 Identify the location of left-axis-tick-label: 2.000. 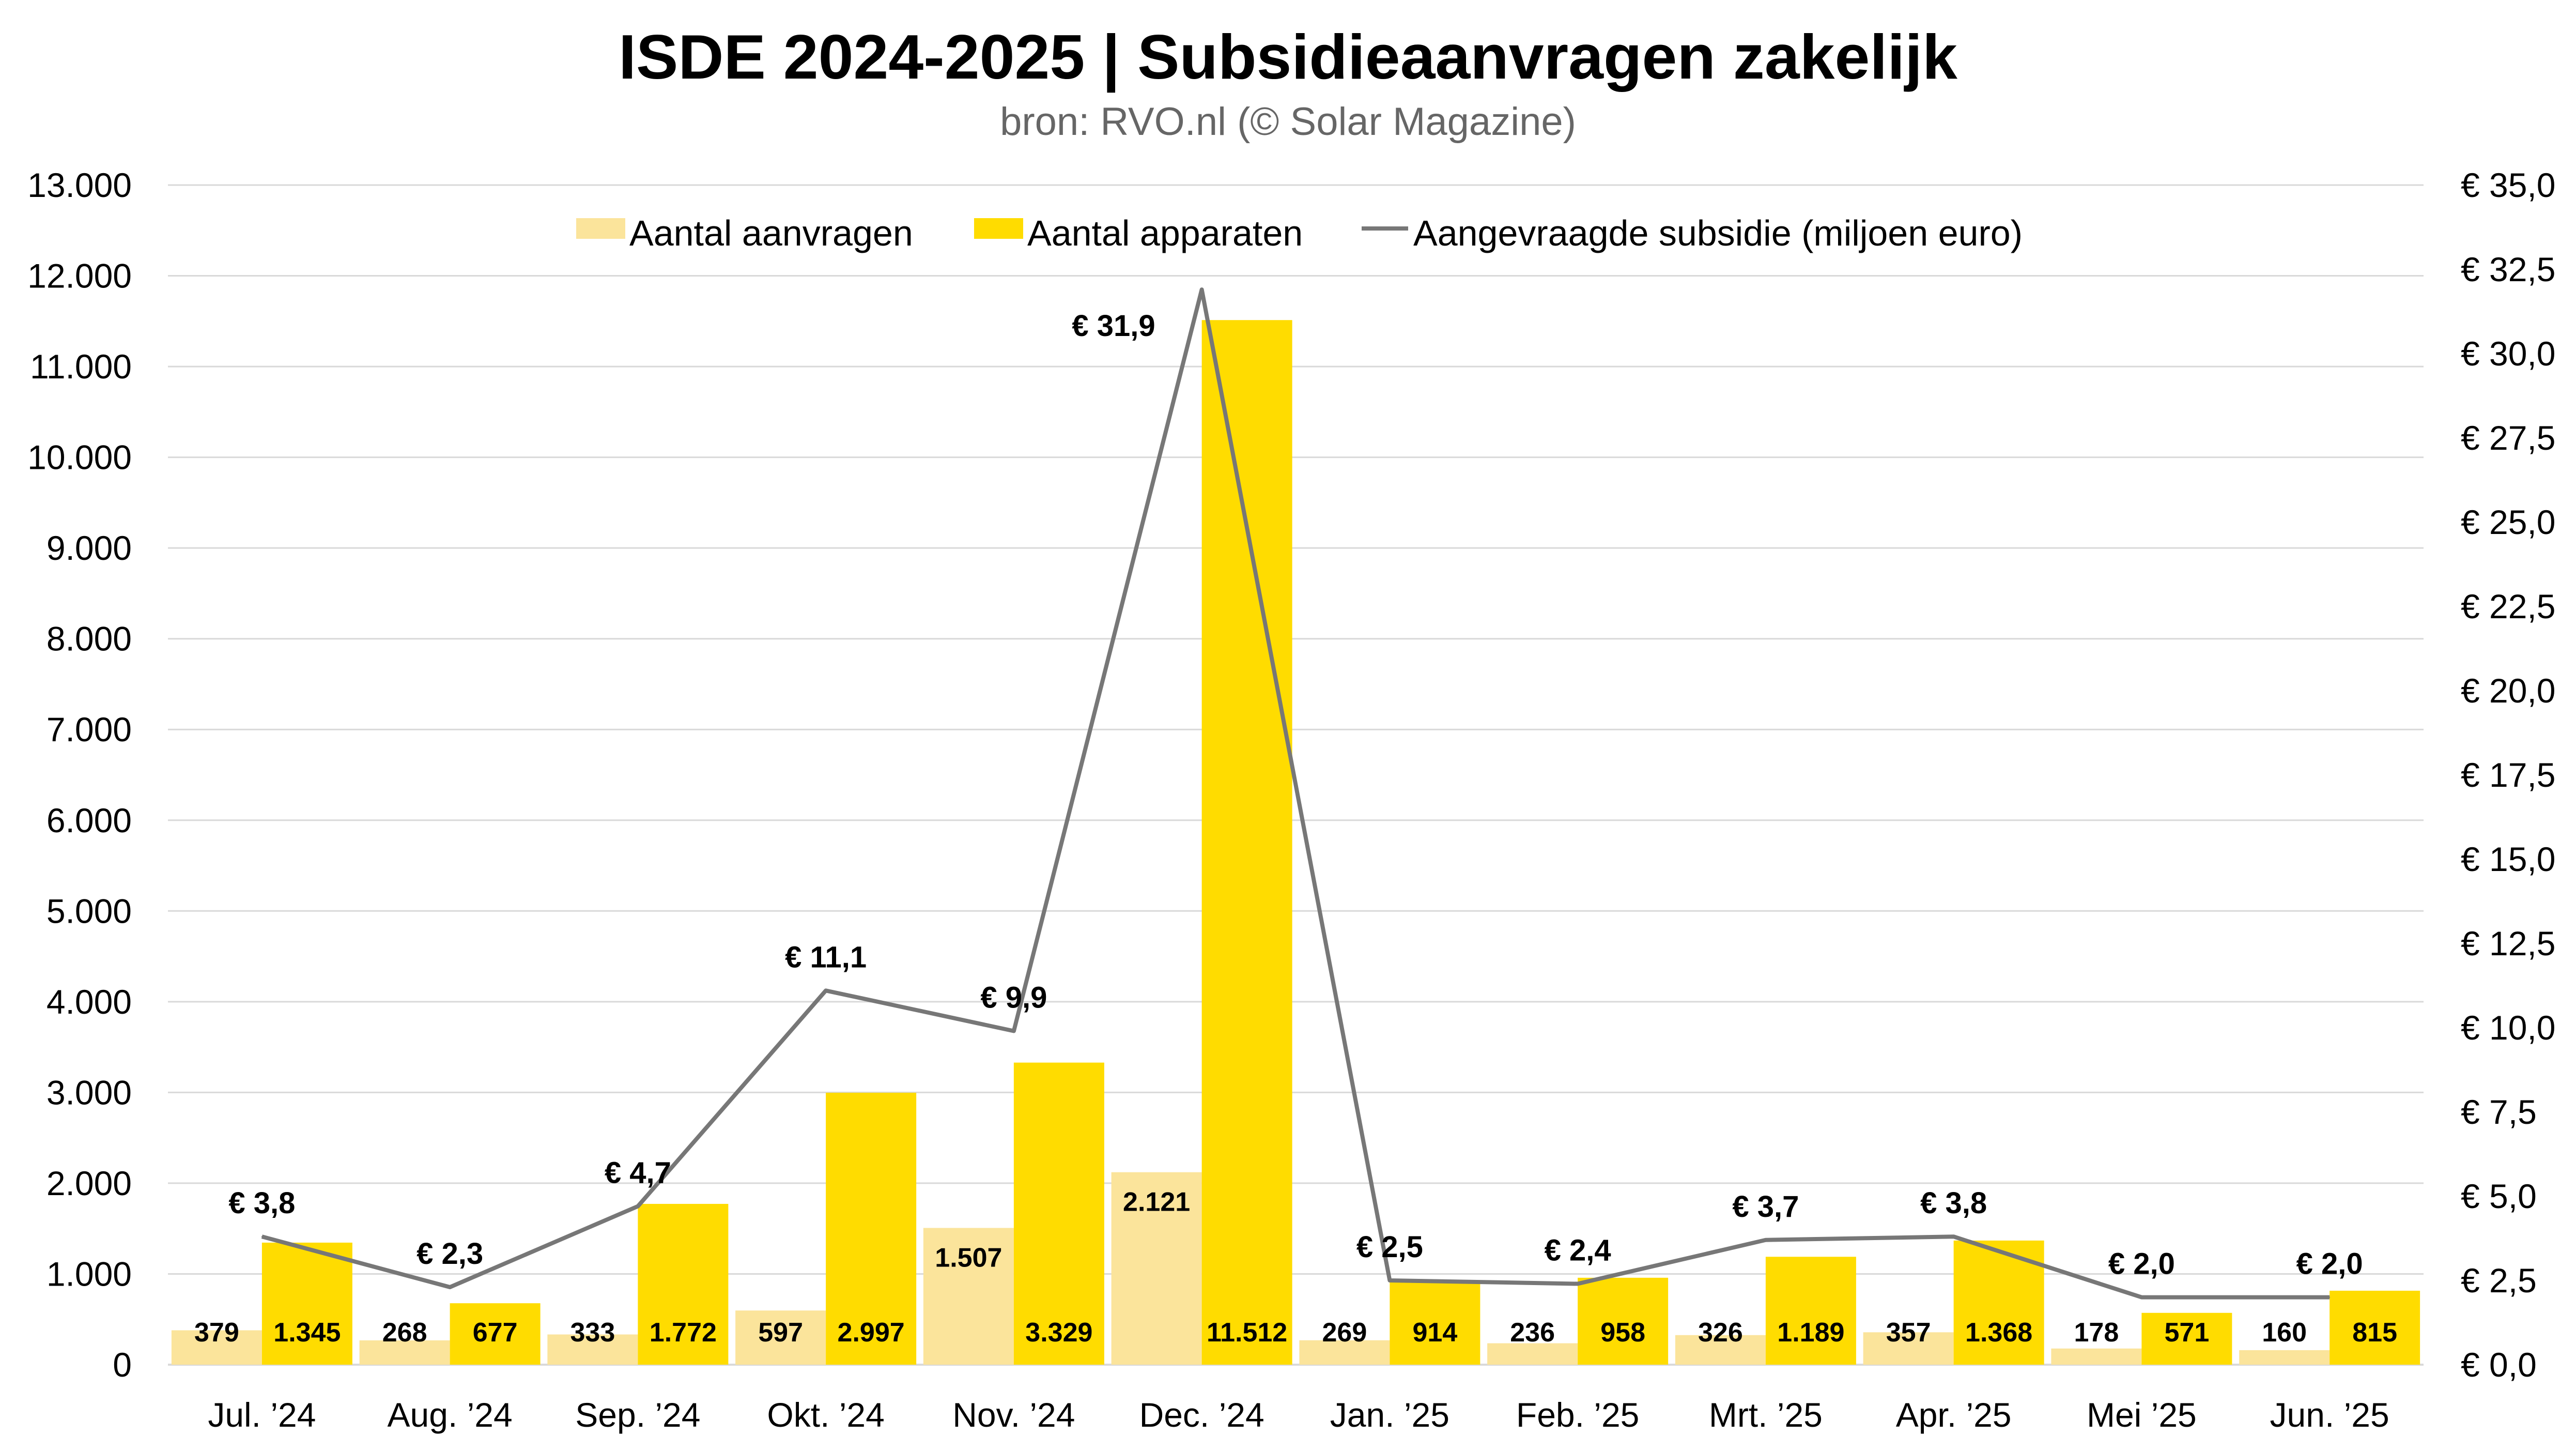
(89, 1183).